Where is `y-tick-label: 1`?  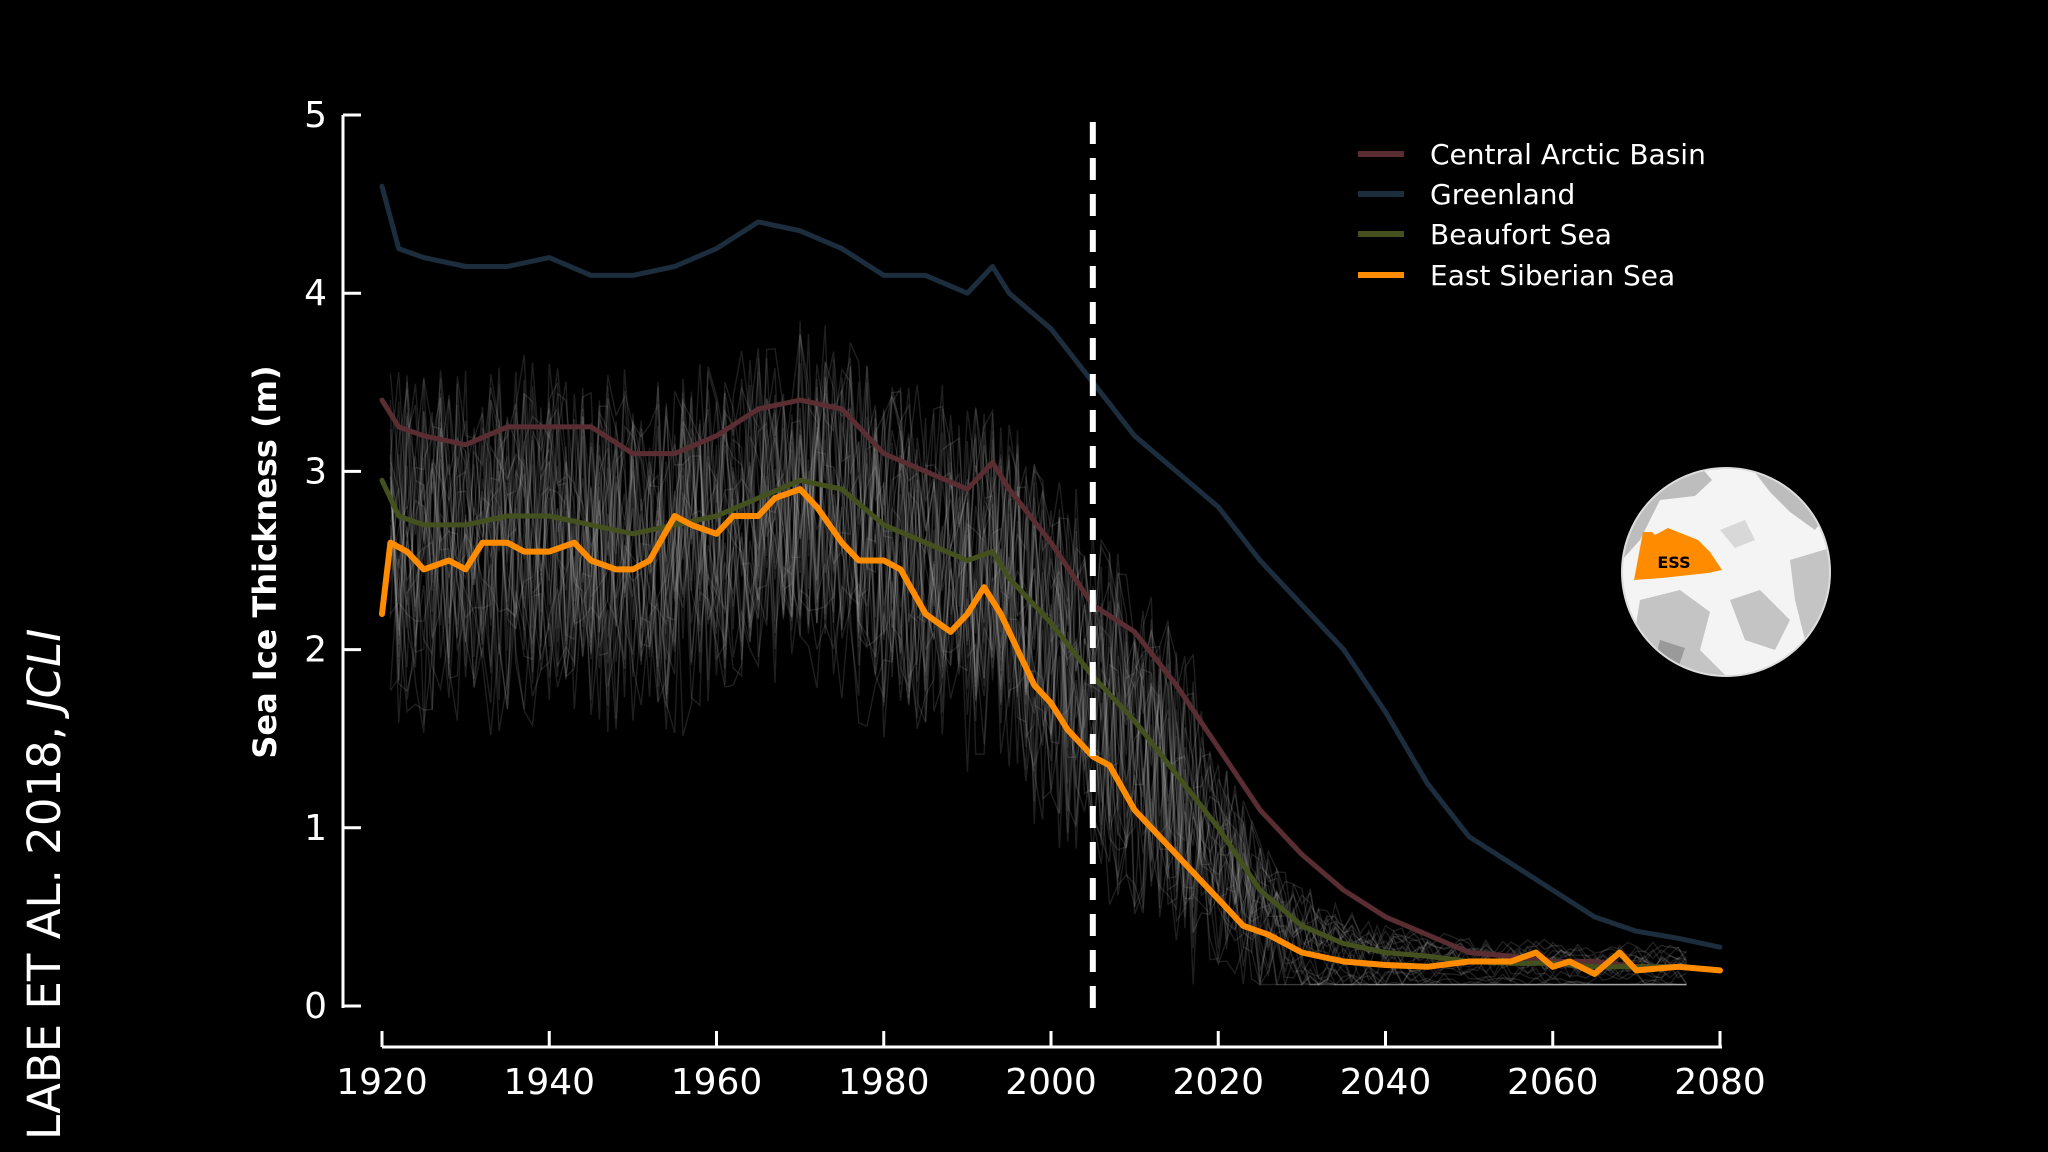
y-tick-label: 1 is located at coordinates (315, 828).